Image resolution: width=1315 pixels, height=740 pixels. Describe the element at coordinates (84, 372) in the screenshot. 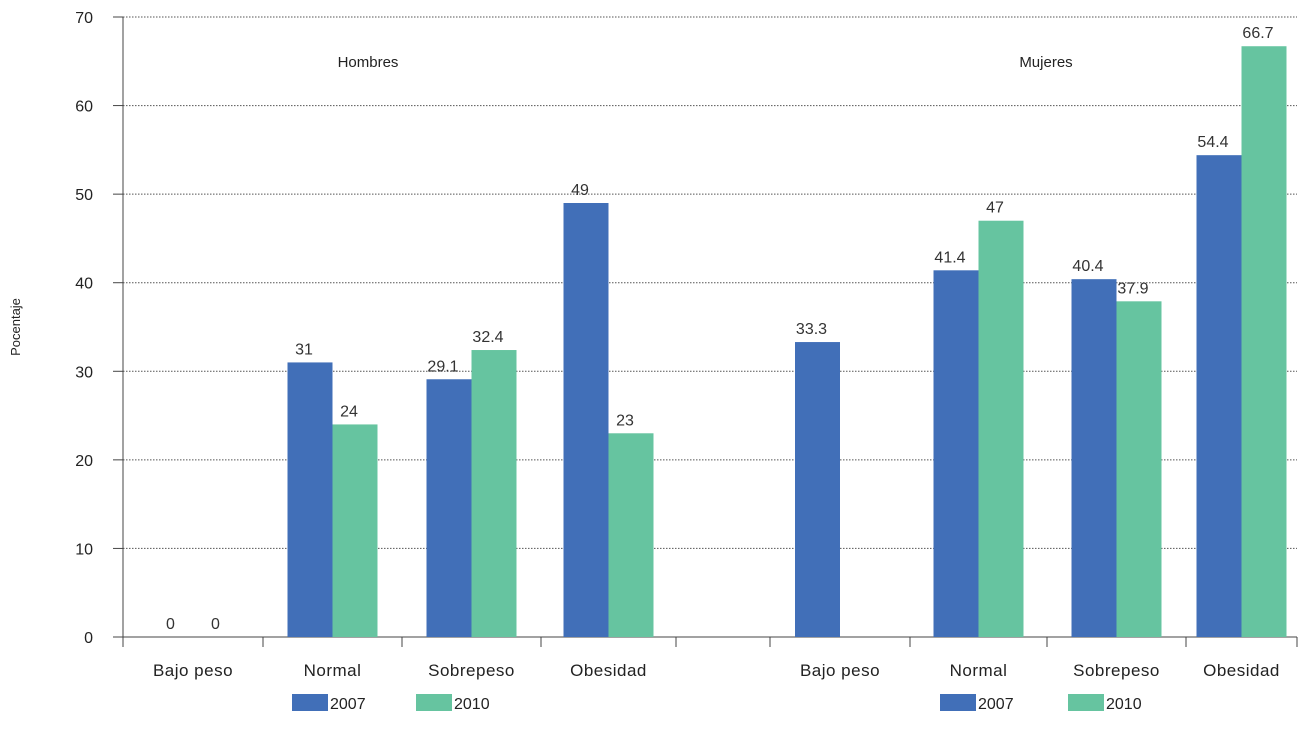

I see `y-tick-label: 30` at that location.